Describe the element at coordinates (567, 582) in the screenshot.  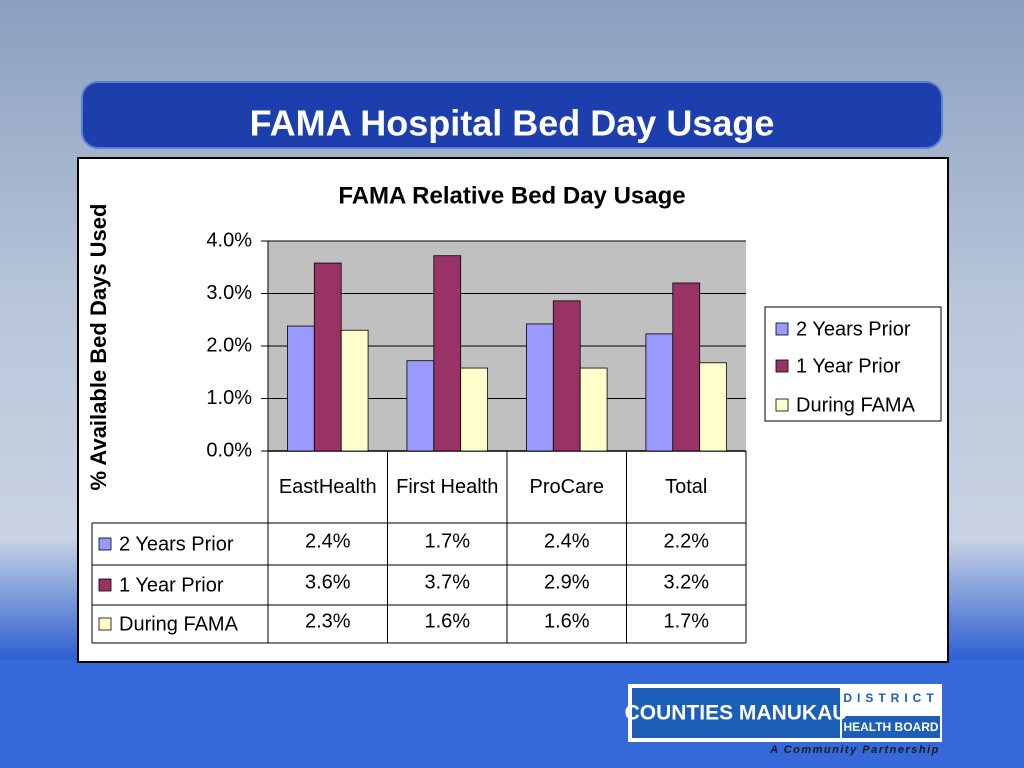
I see `data-label: 2.9%` at that location.